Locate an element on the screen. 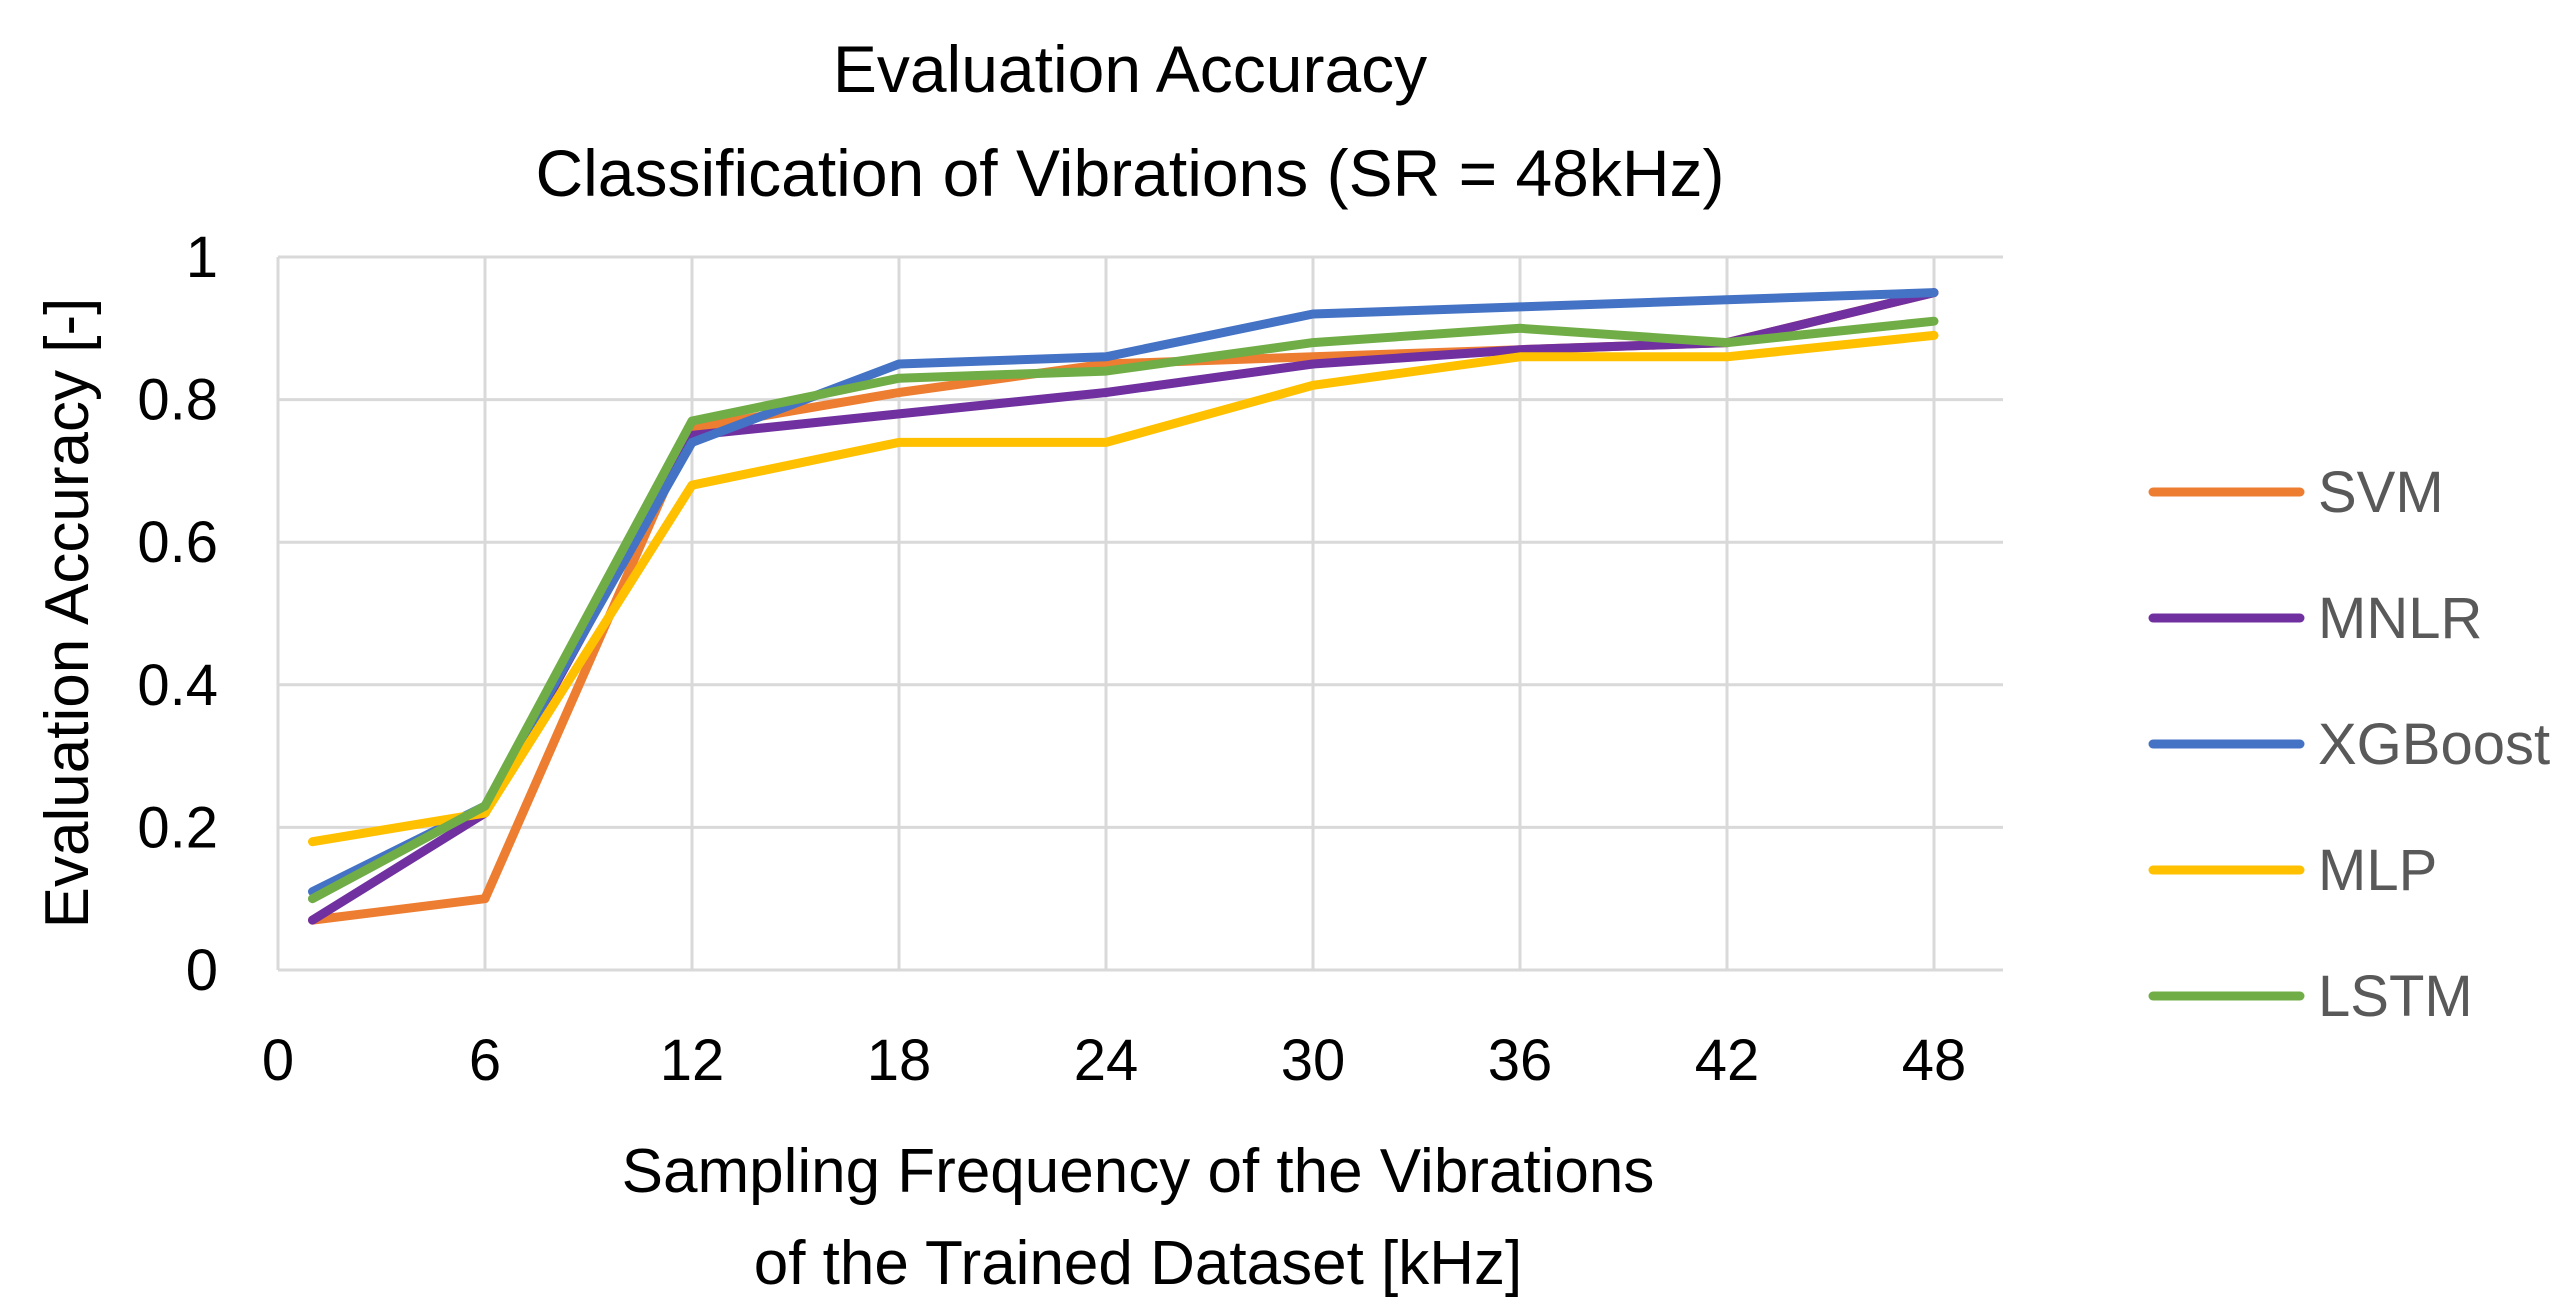 Image resolution: width=2574 pixels, height=1315 pixels. y-axis-label: Evaluation Accuracy [-] is located at coordinates (67, 613).